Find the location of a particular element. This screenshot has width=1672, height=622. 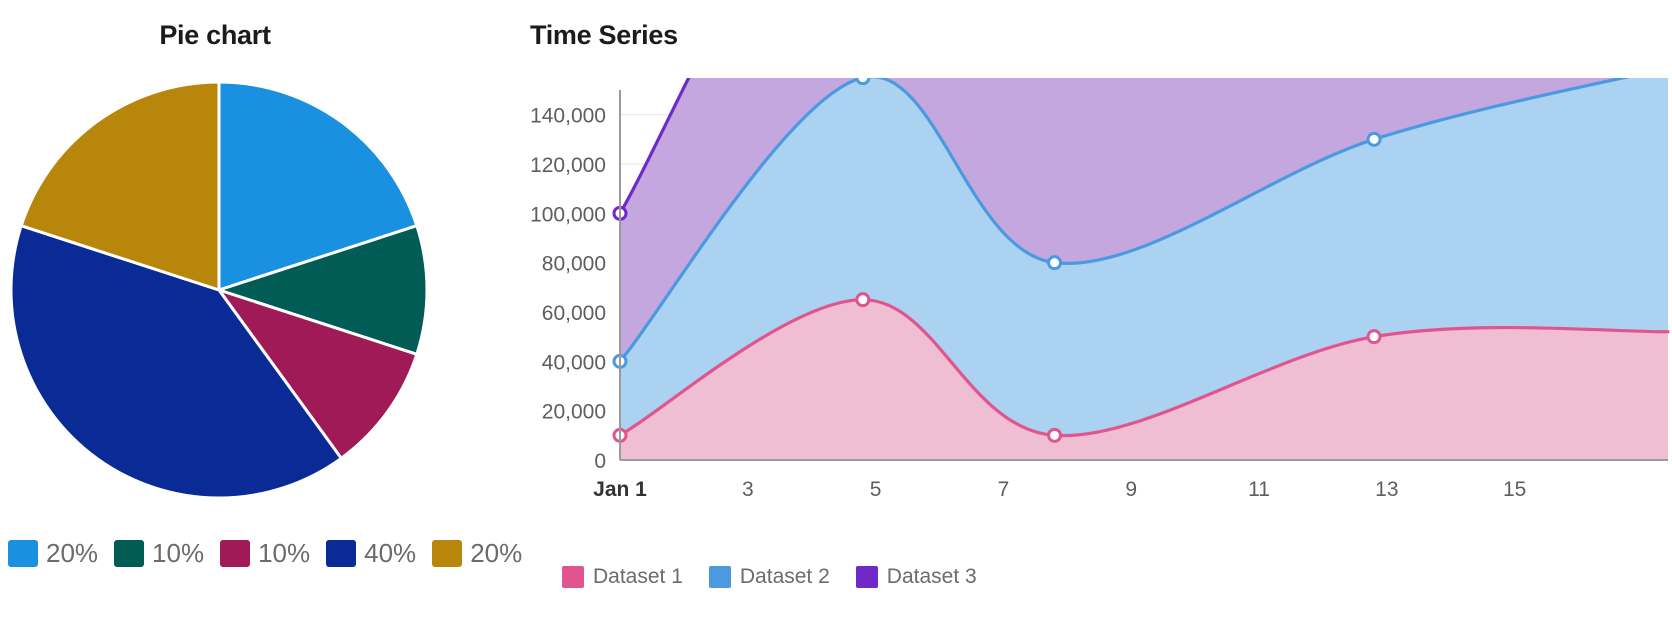

time-series-legend-item: Dataset 2 is located at coordinates (769, 577).